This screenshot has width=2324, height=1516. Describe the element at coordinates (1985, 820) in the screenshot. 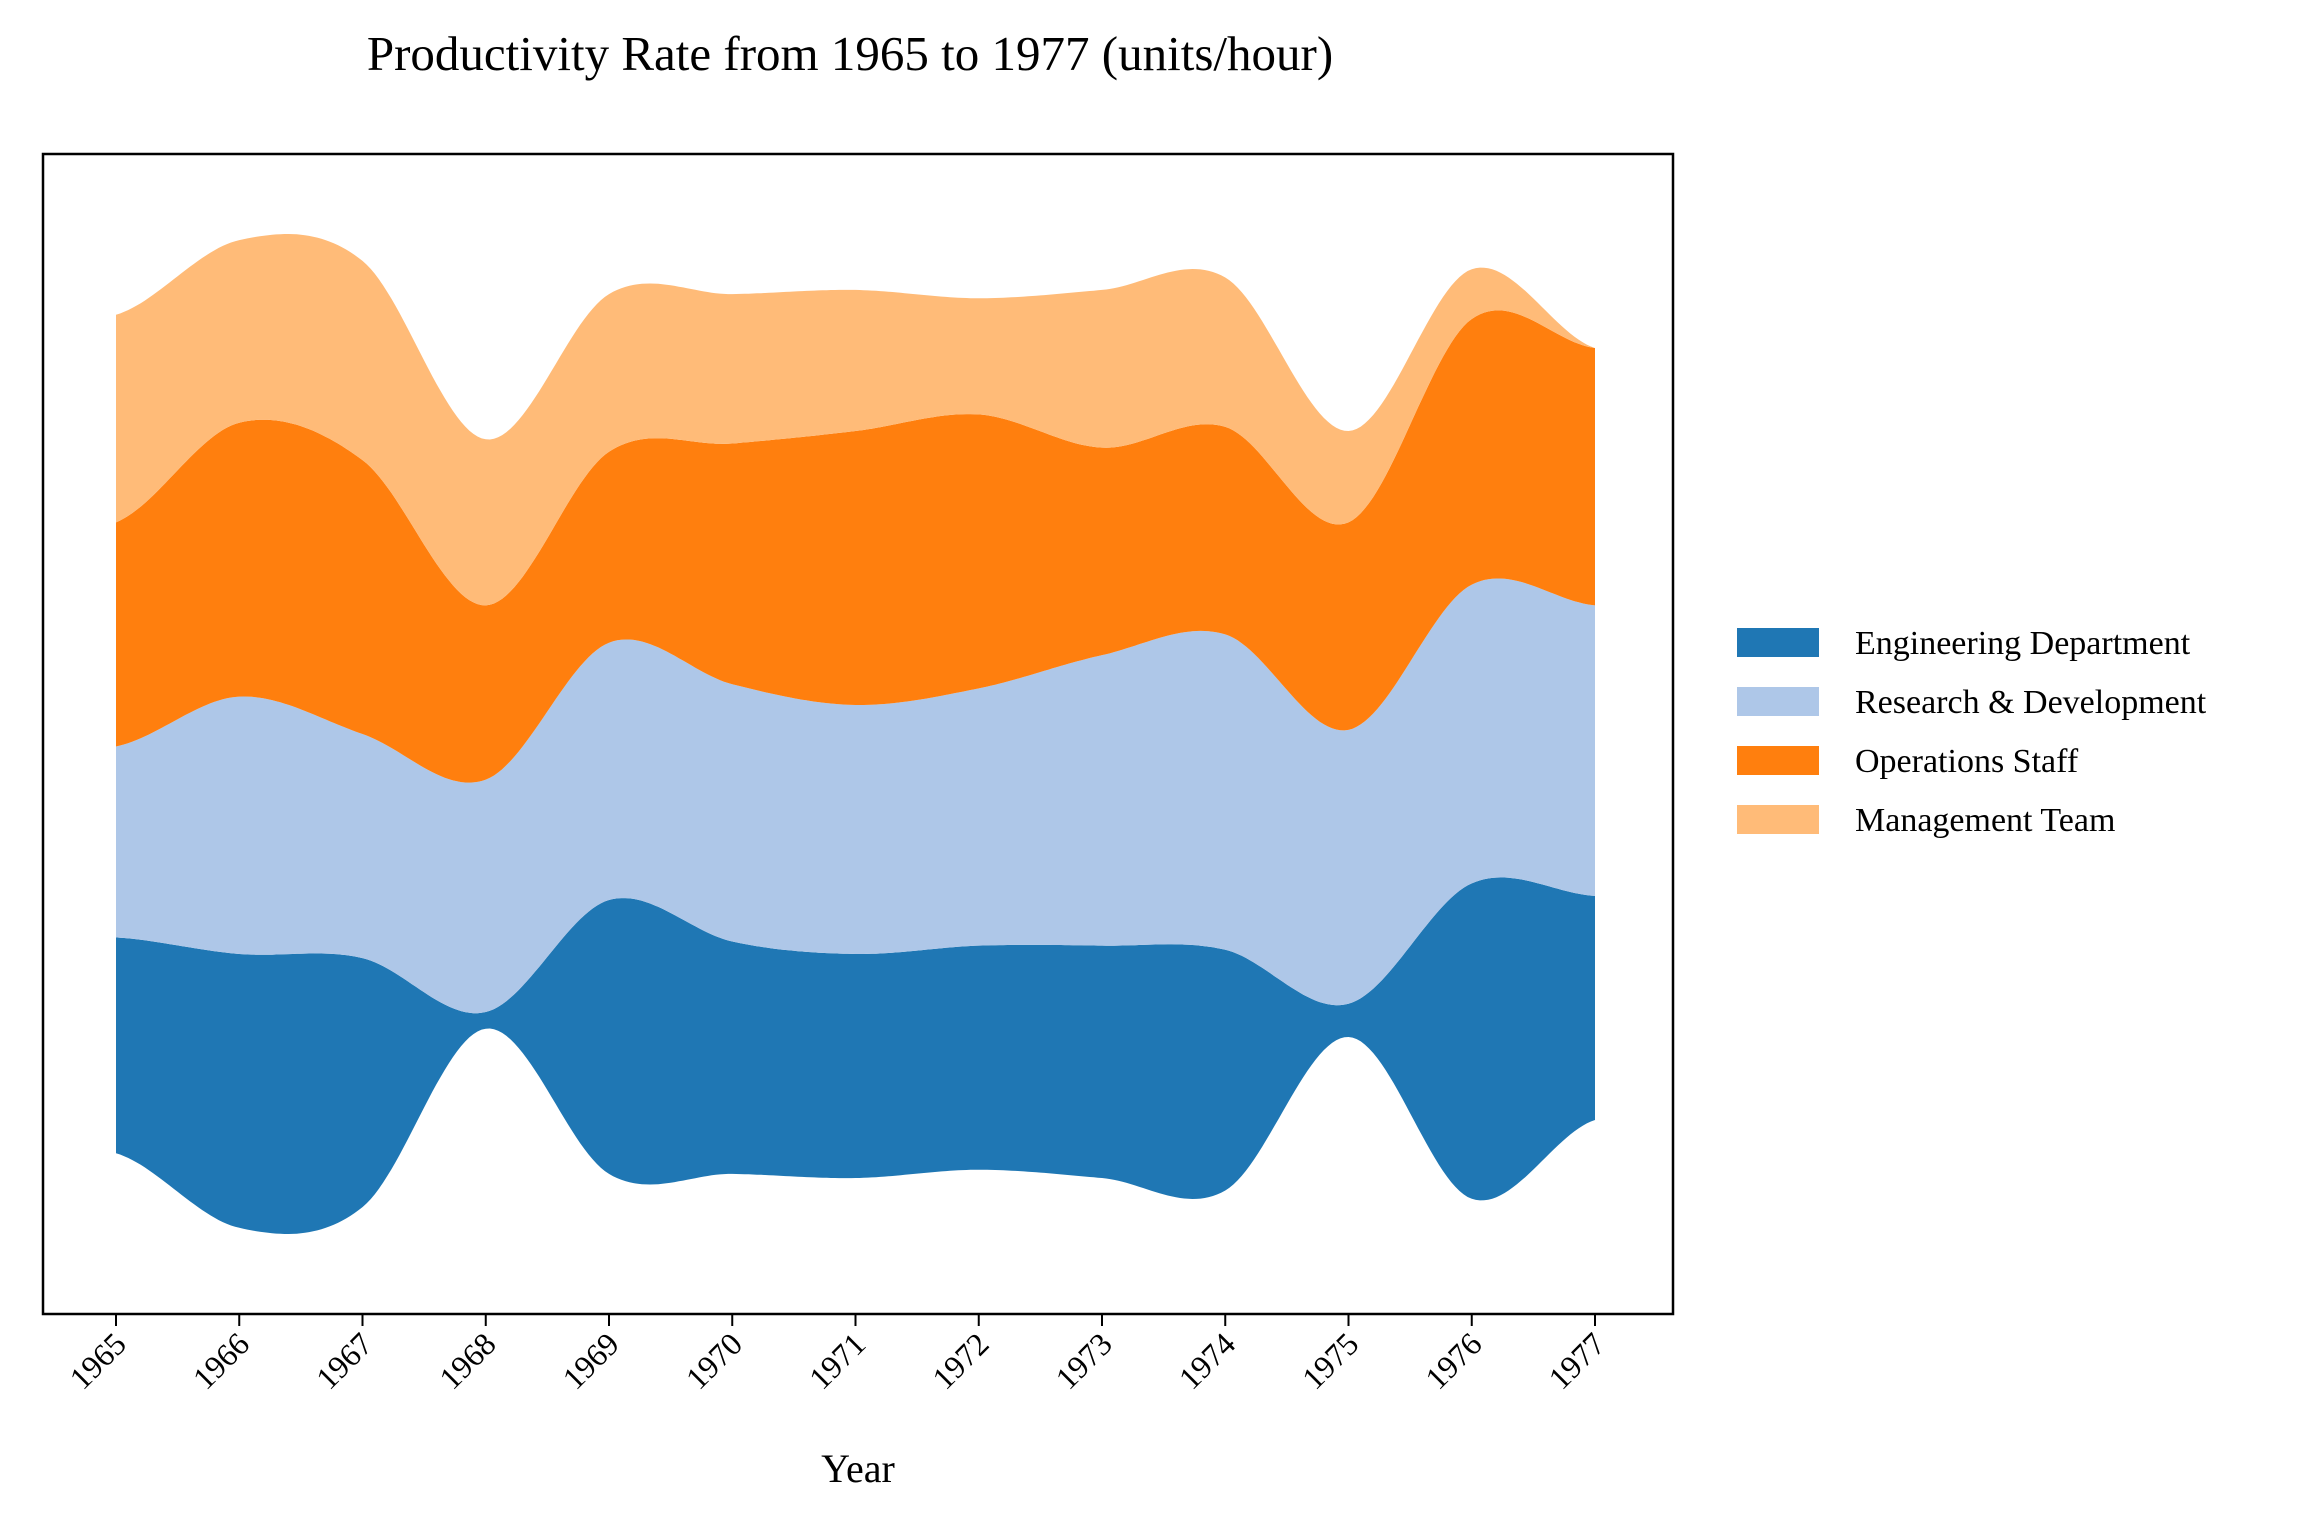

I see `legend-label: Management Team` at that location.